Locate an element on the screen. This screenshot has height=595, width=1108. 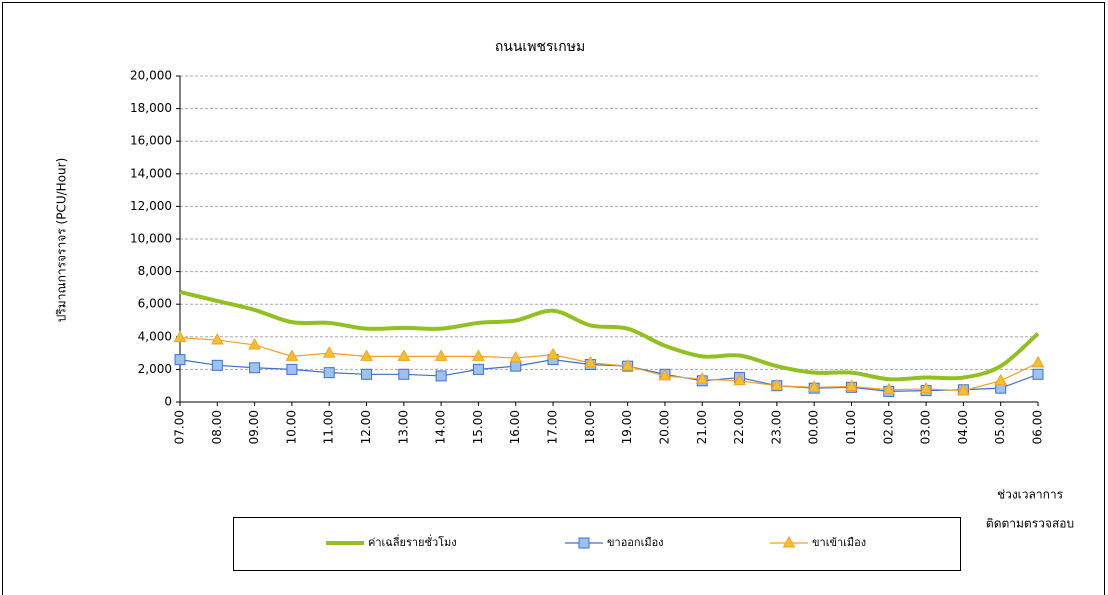
x-tick-label: 18.00 is located at coordinates (590, 427).